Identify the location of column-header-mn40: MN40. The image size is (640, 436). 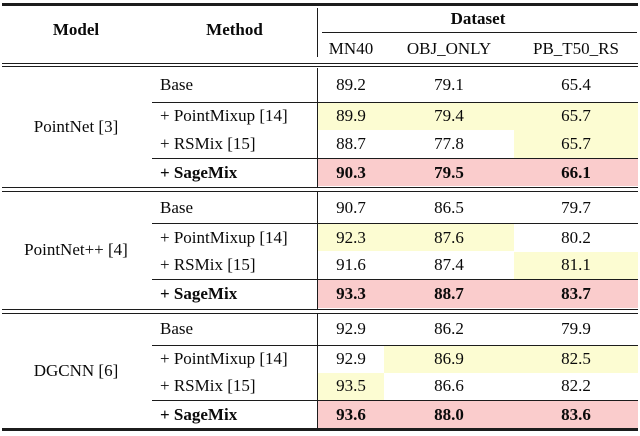
(351, 48).